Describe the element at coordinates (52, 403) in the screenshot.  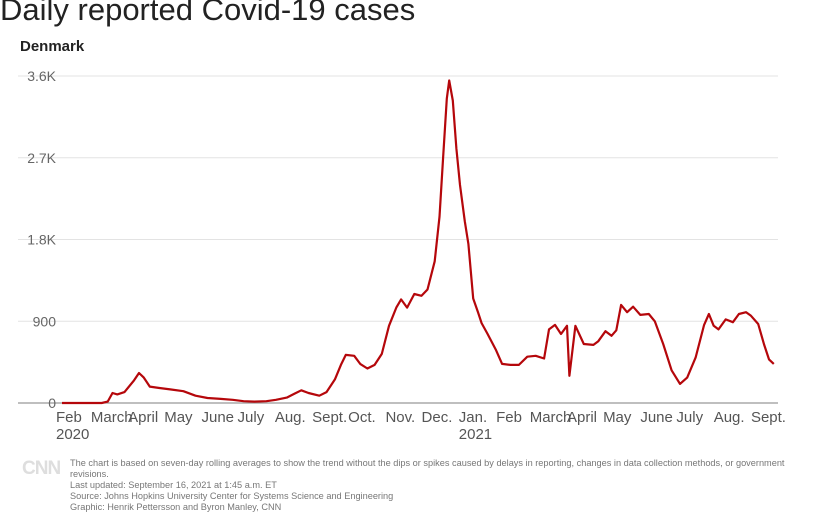
I see `y-tick-label: 0` at that location.